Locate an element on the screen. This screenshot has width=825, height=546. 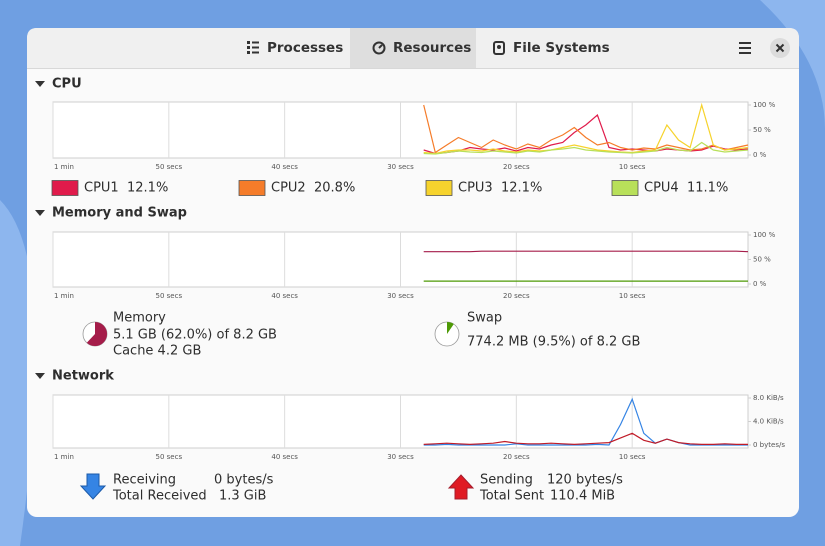
legend-name: CPU3 is located at coordinates (475, 188).